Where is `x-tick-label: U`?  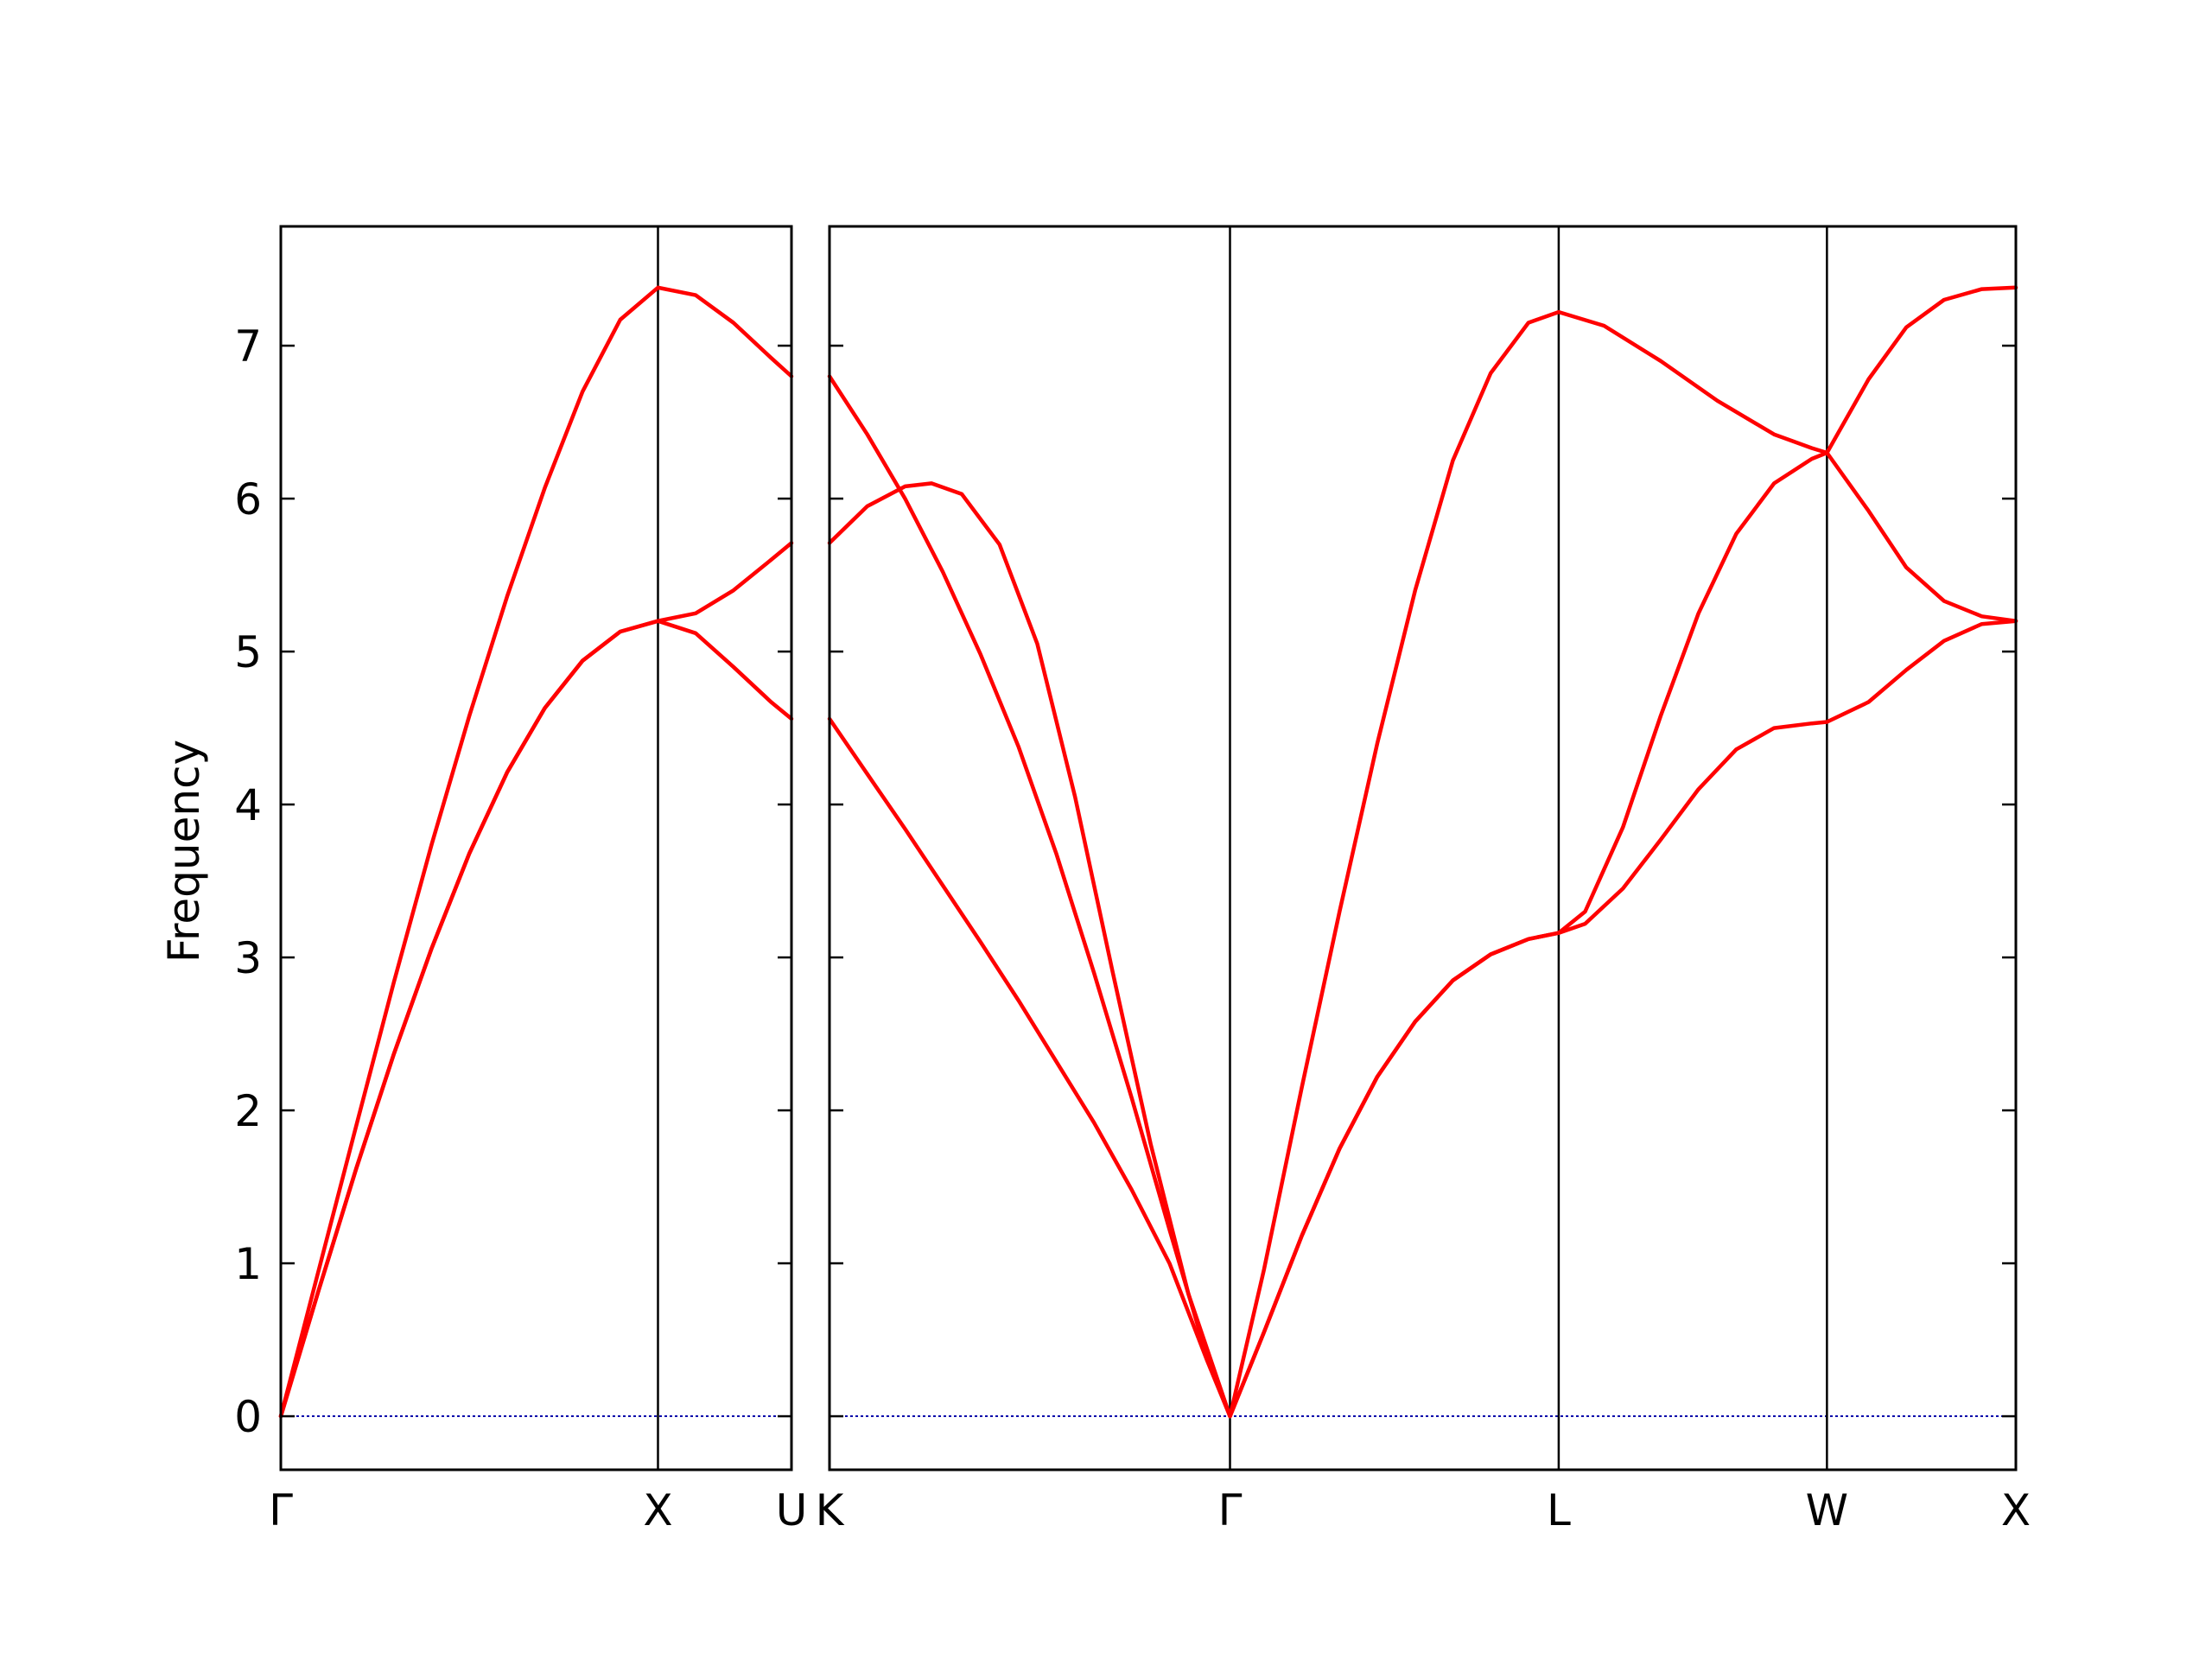 x-tick-label: U is located at coordinates (792, 1510).